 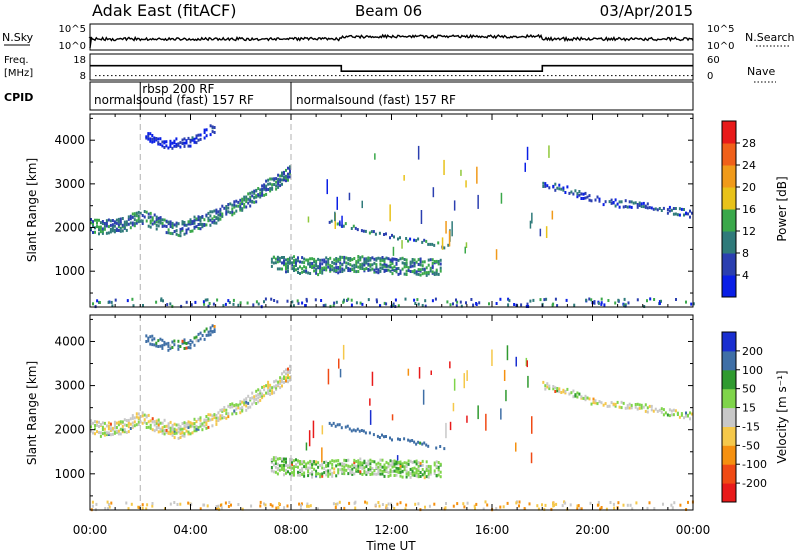 I want to click on cpid-label: CPID, so click(x=18, y=97).